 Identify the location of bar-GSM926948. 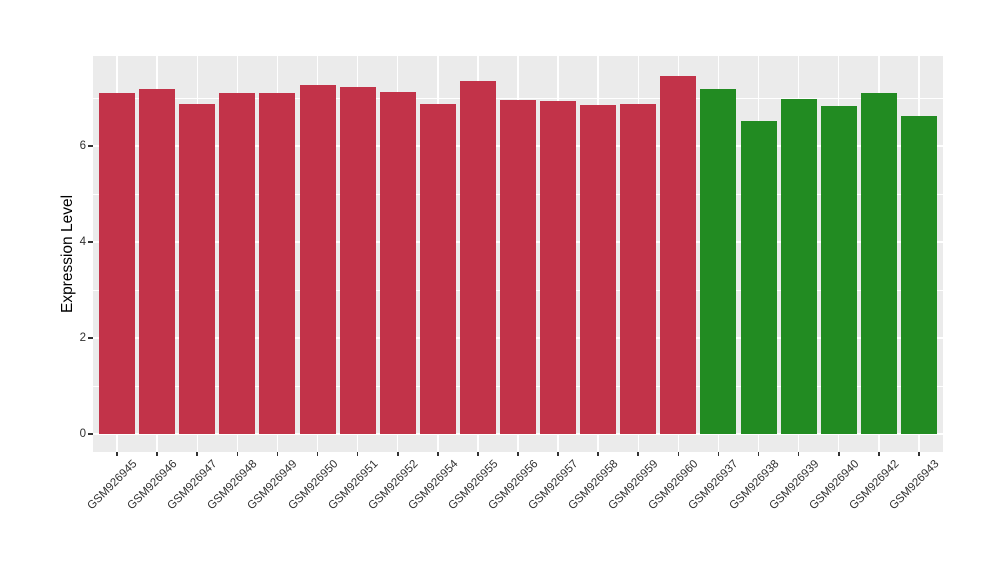
(237, 263).